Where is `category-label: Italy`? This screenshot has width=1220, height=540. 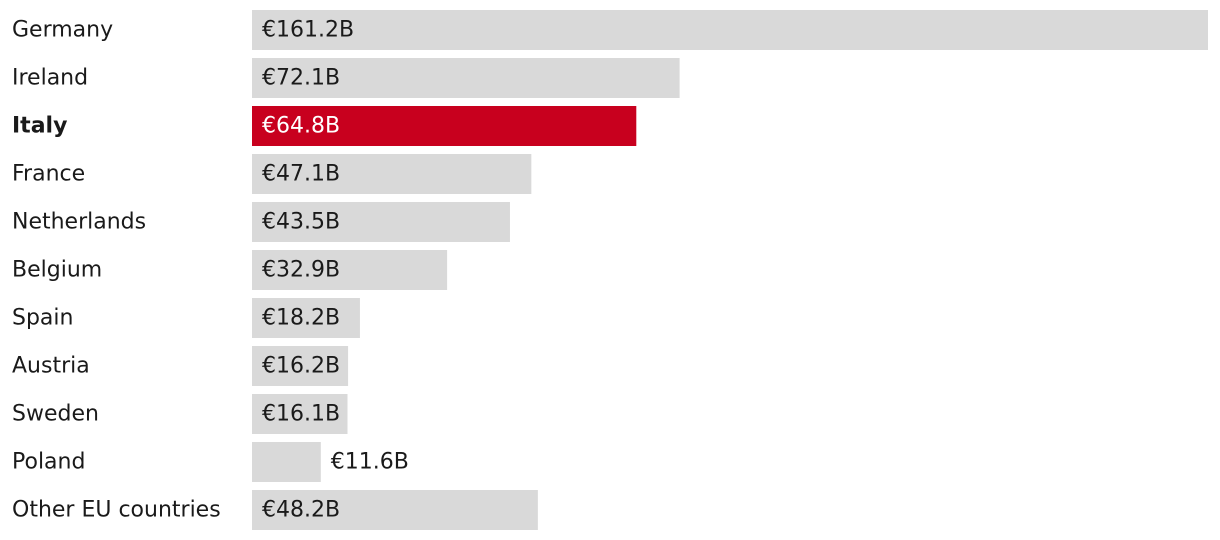
category-label: Italy is located at coordinates (39, 126).